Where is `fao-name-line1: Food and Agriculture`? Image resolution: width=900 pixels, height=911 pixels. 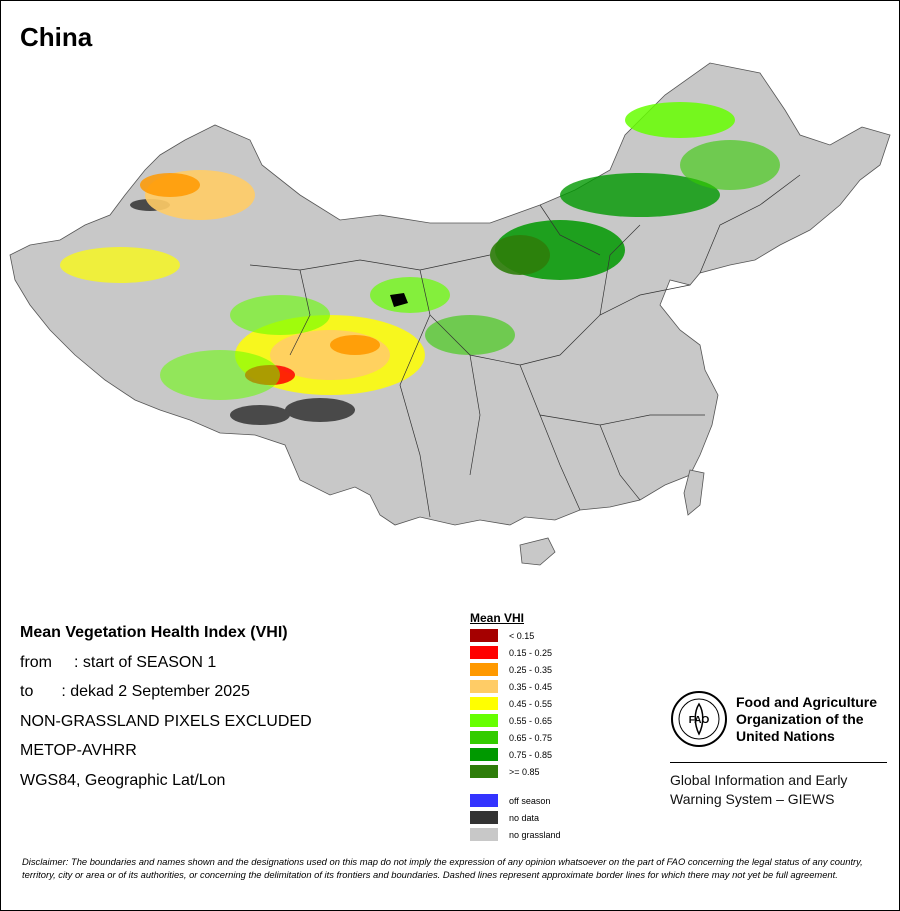
fao-name-line1: Food and Agriculture is located at coordinates (807, 701).